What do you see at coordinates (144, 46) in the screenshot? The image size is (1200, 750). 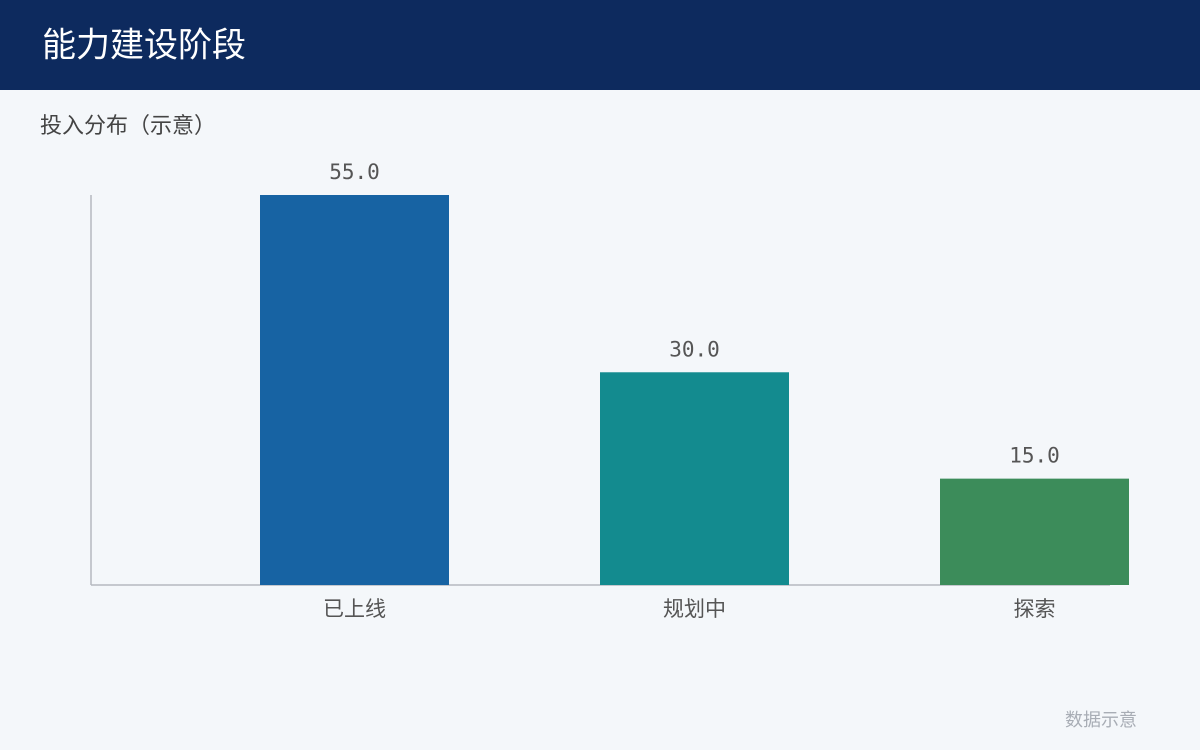 I see `page-title: 能力建设阶段` at bounding box center [144, 46].